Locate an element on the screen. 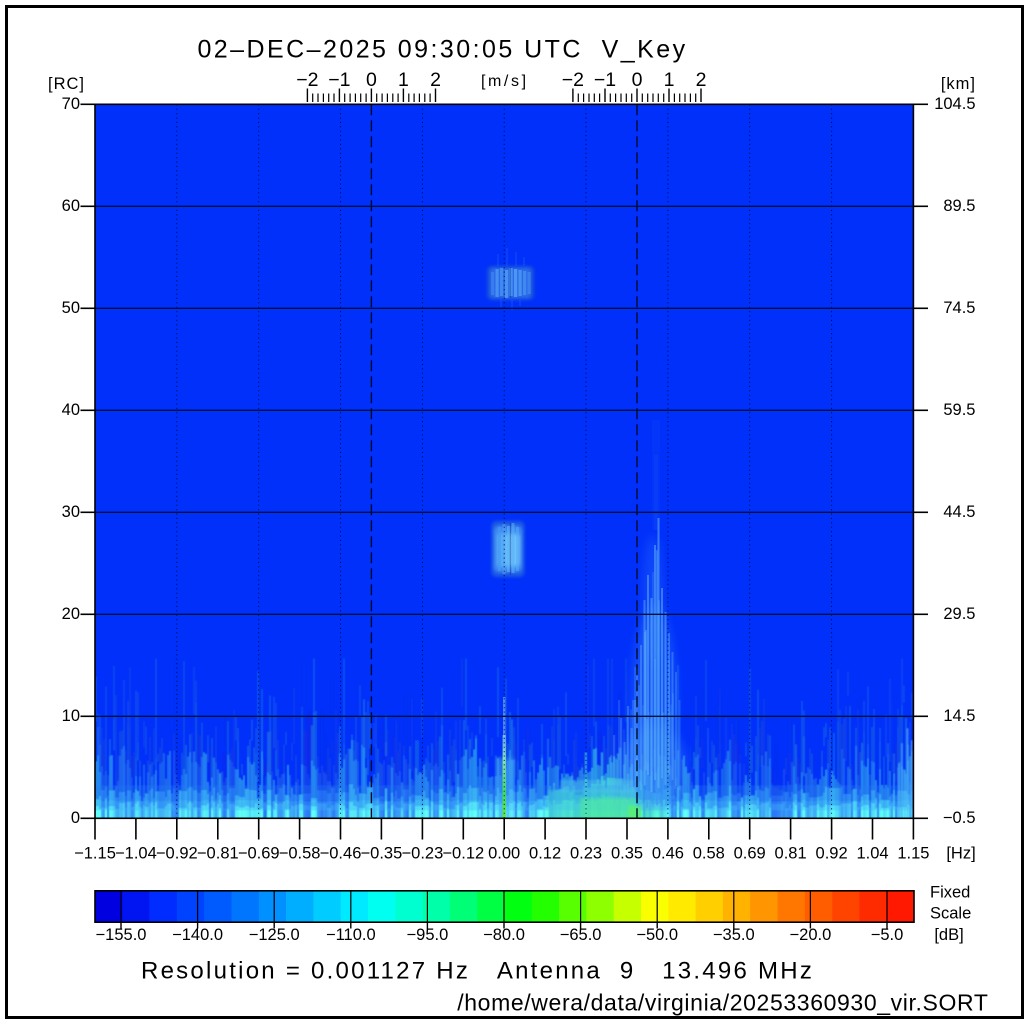 This screenshot has height=1025, width=1030. svg-text: −1.04 is located at coordinates (136, 854).